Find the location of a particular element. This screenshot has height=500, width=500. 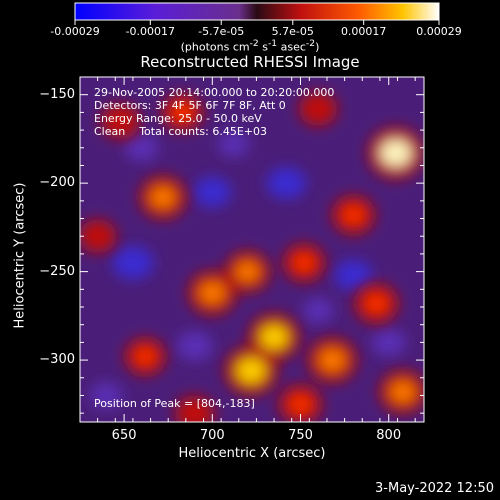

x-tick-label: 650 is located at coordinates (124, 435).